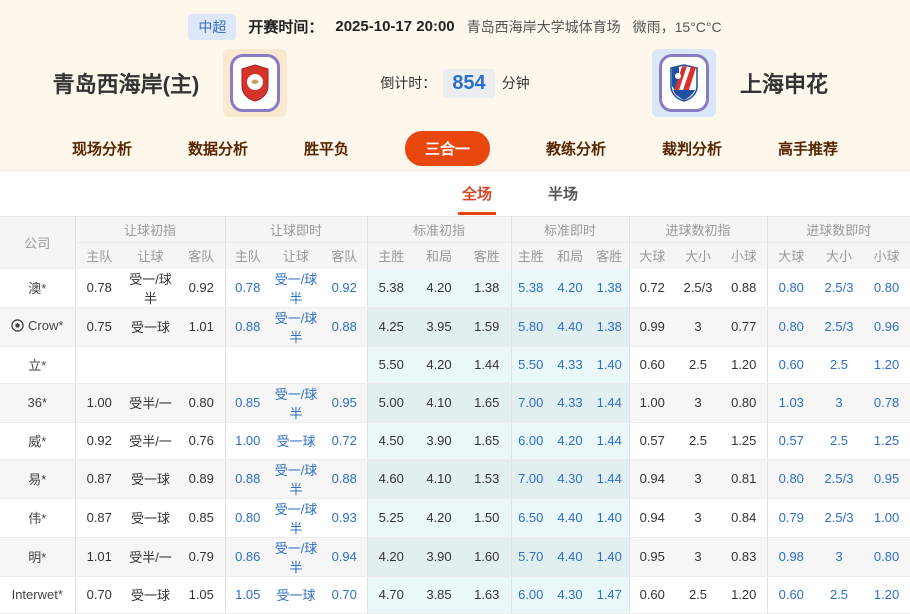 The image size is (910, 614). What do you see at coordinates (38, 479) in the screenshot?
I see `company-cell: 易*` at bounding box center [38, 479].